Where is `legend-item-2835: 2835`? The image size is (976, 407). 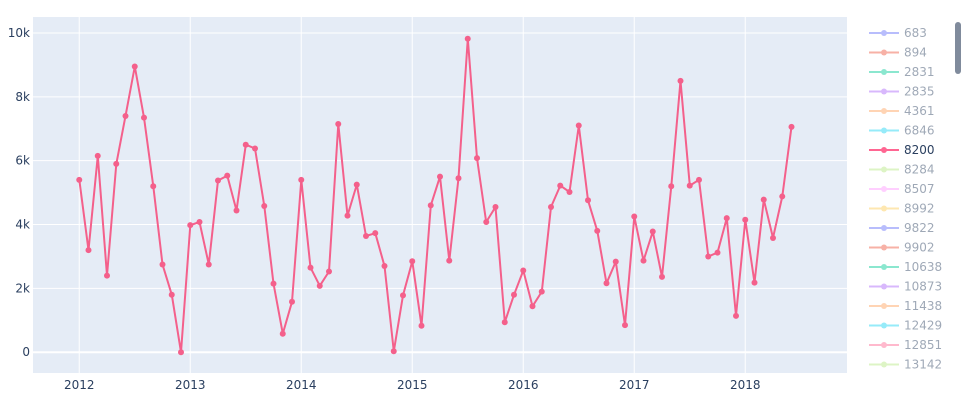 legend-item-2835: 2835 is located at coordinates (902, 92).